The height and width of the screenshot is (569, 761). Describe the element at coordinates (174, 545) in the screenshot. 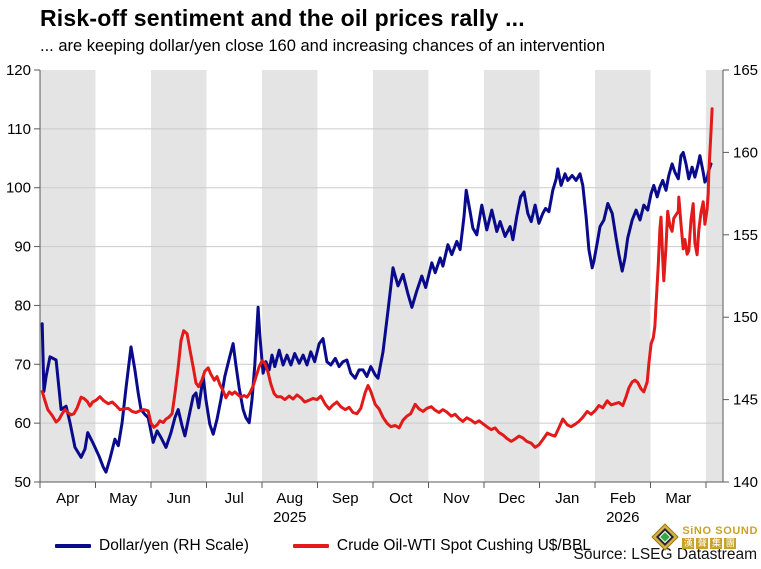

I see `legend-label-dollar-yen: Dollar/yen (RH Scale)` at that location.